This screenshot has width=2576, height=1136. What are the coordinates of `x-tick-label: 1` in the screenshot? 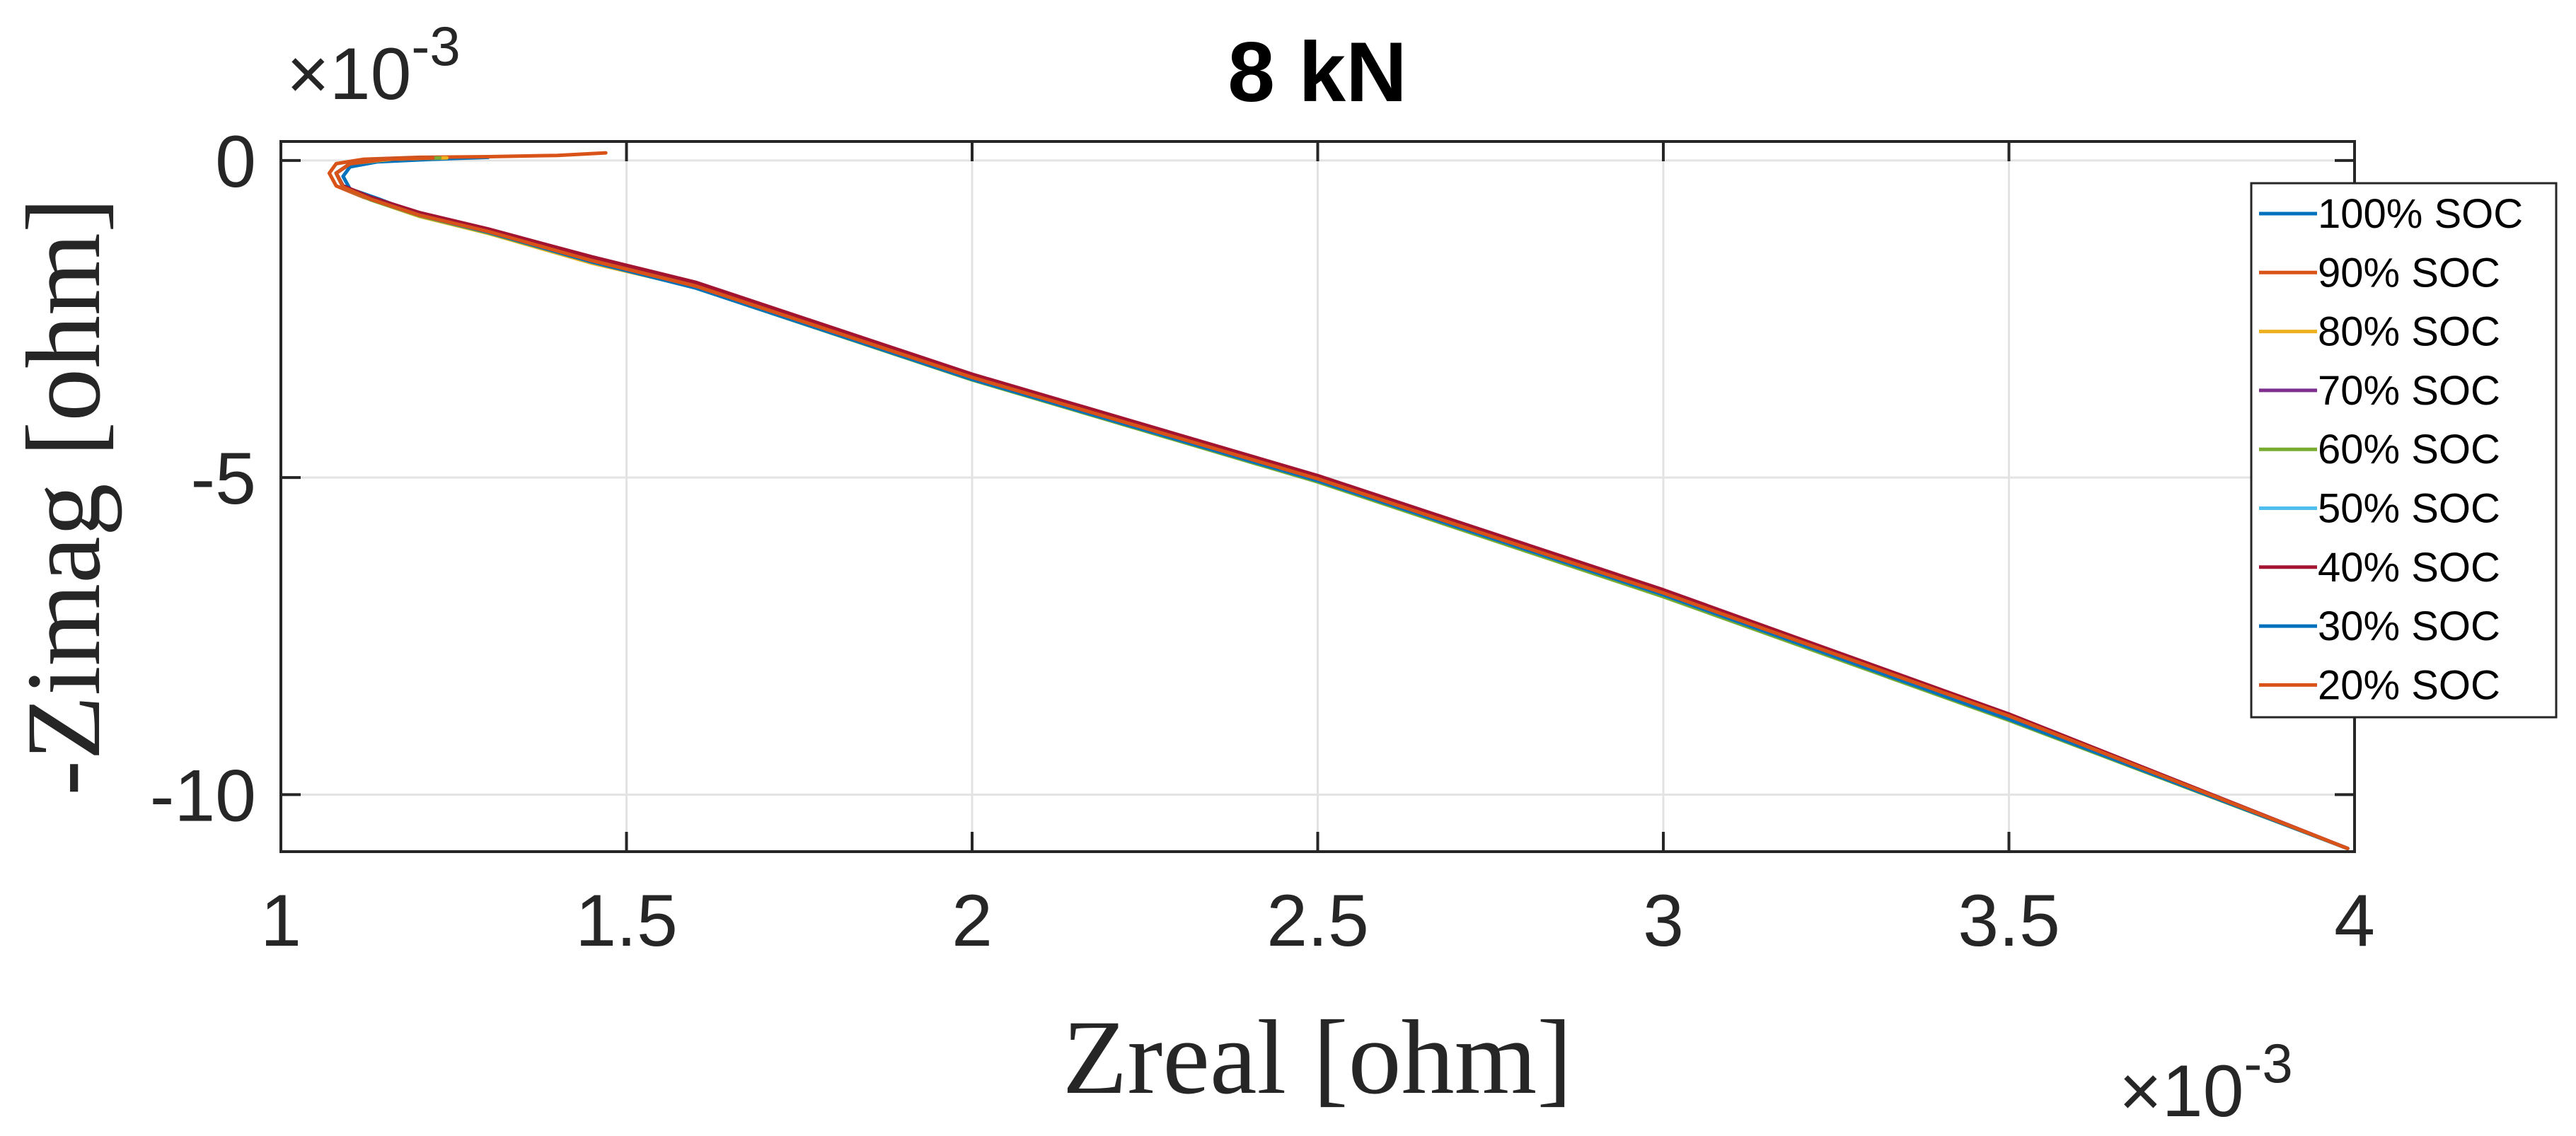 It's located at (280, 921).